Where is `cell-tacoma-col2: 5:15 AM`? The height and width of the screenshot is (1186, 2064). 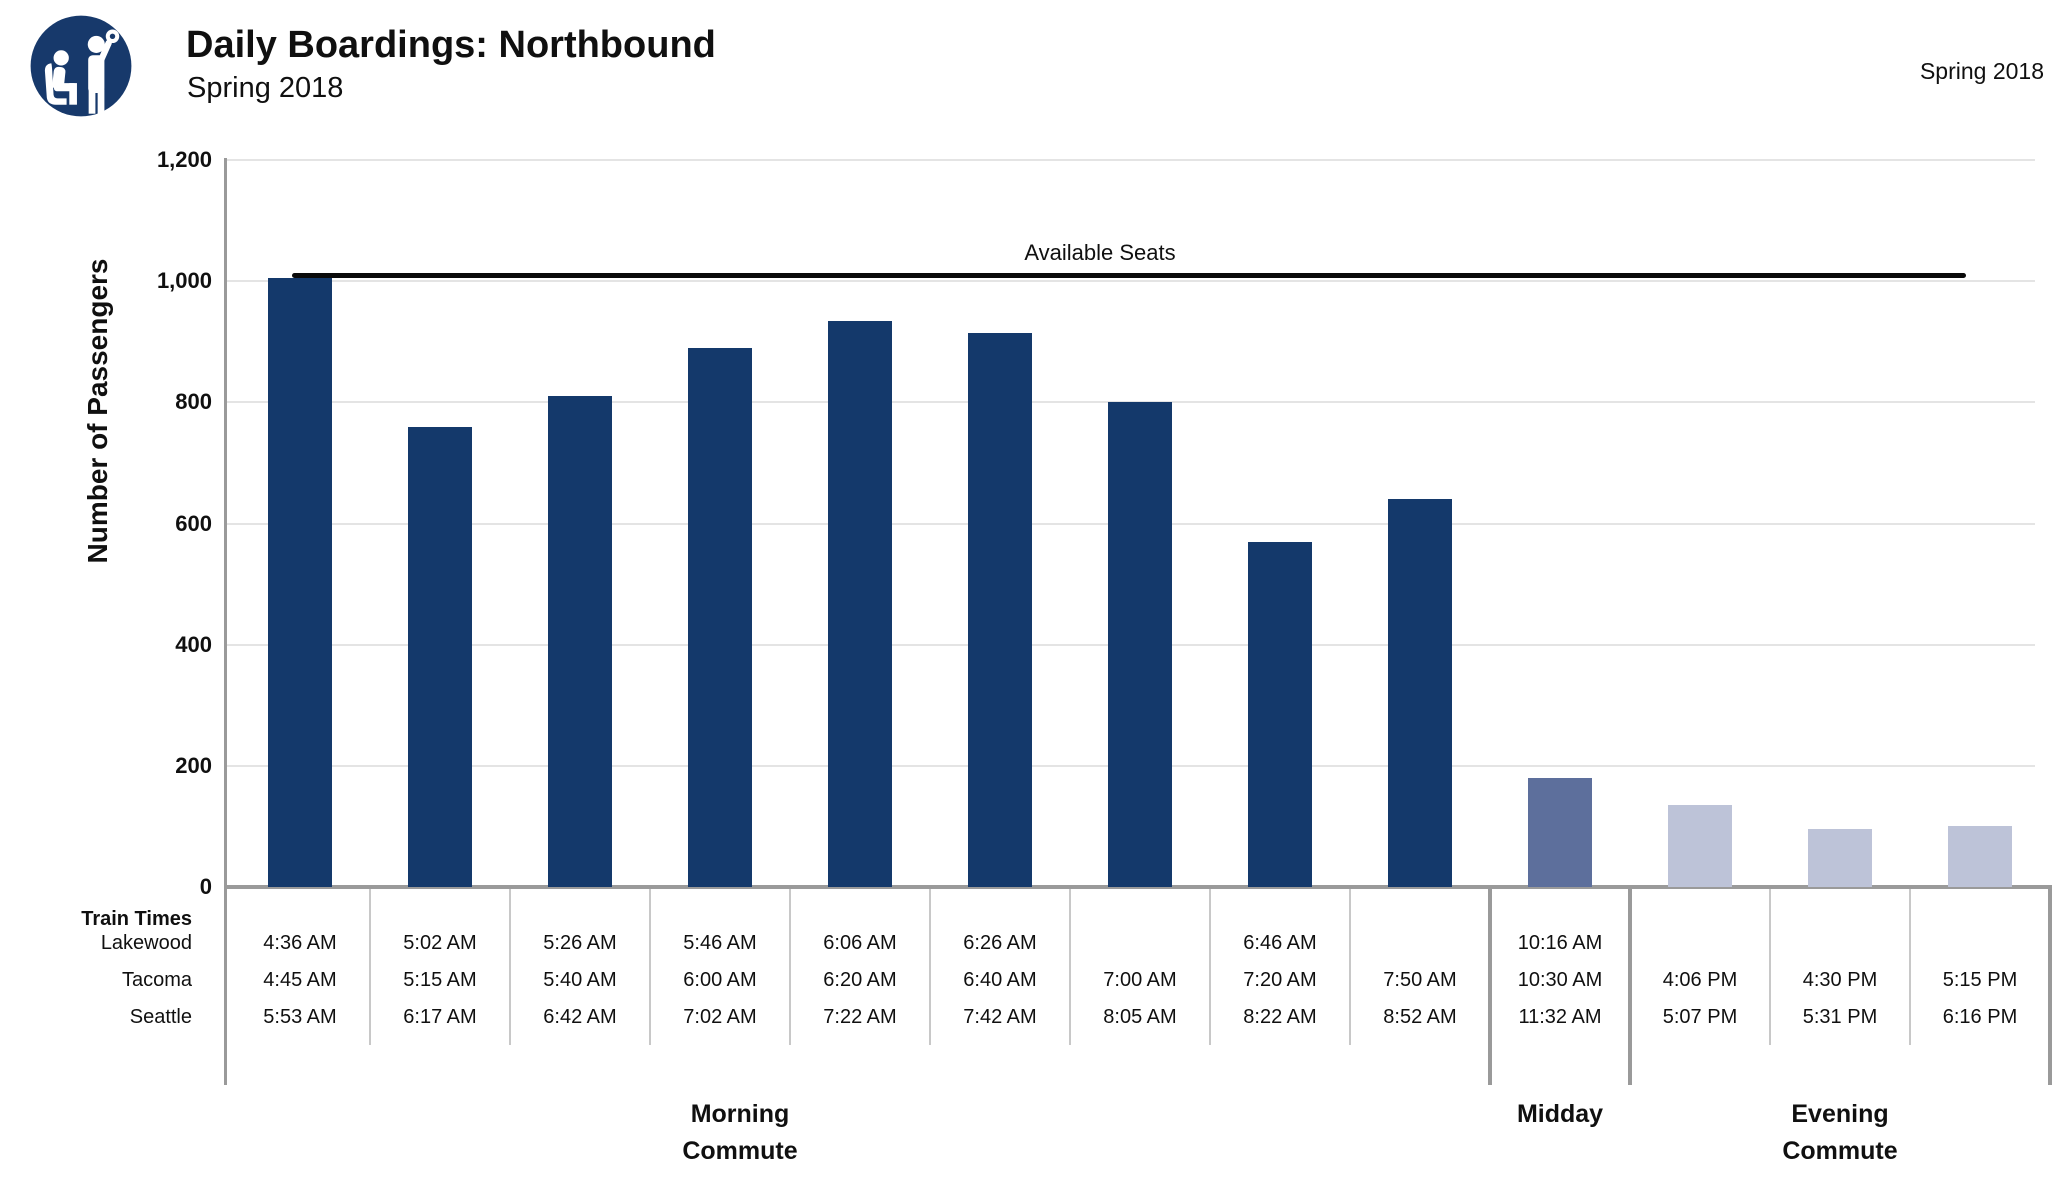 cell-tacoma-col2: 5:15 AM is located at coordinates (440, 980).